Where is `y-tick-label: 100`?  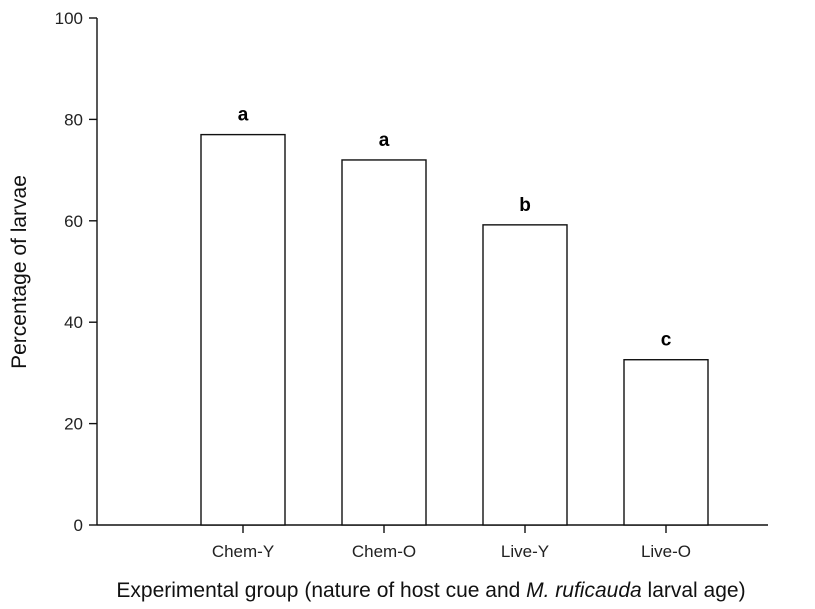
y-tick-label: 100 is located at coordinates (69, 18).